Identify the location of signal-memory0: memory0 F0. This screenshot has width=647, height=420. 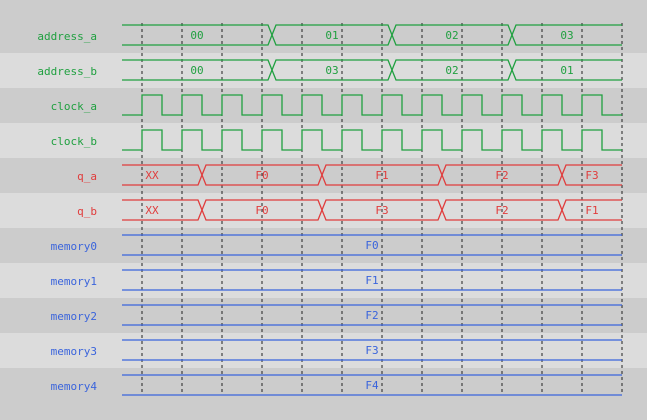
(336, 245).